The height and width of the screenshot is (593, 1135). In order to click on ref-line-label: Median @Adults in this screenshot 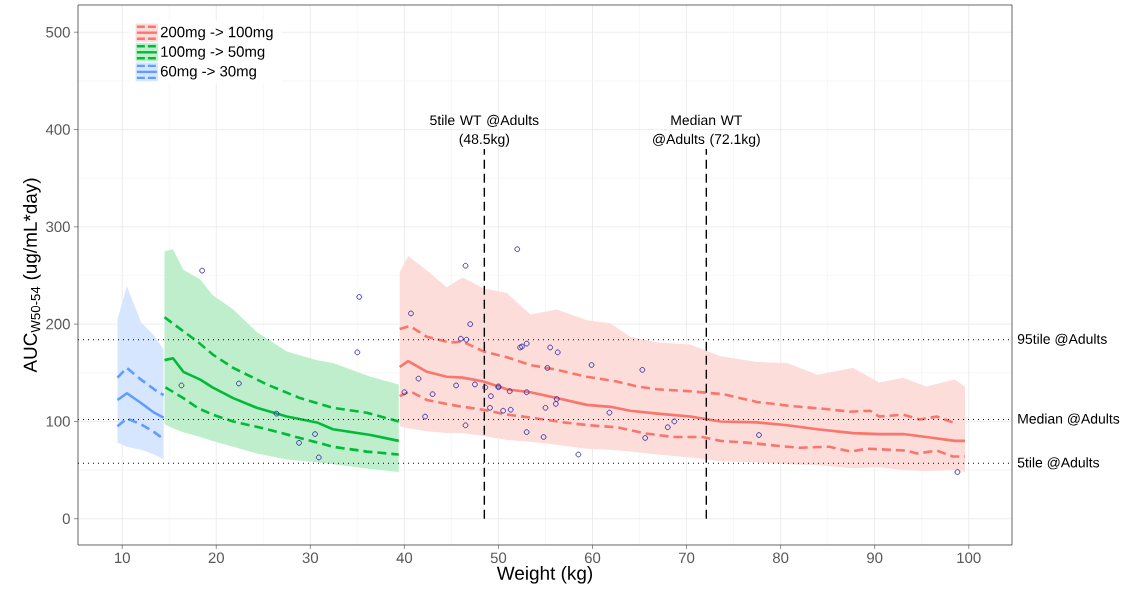, I will do `click(1069, 419)`.